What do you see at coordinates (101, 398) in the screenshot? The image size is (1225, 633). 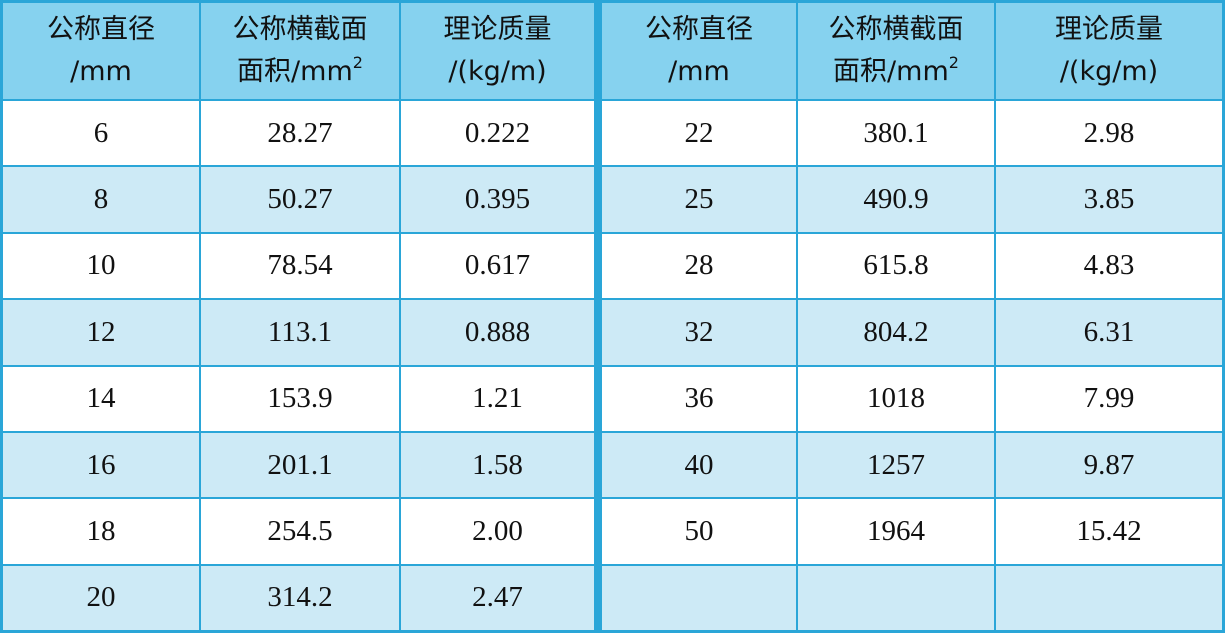 I see `data-cell: 14` at bounding box center [101, 398].